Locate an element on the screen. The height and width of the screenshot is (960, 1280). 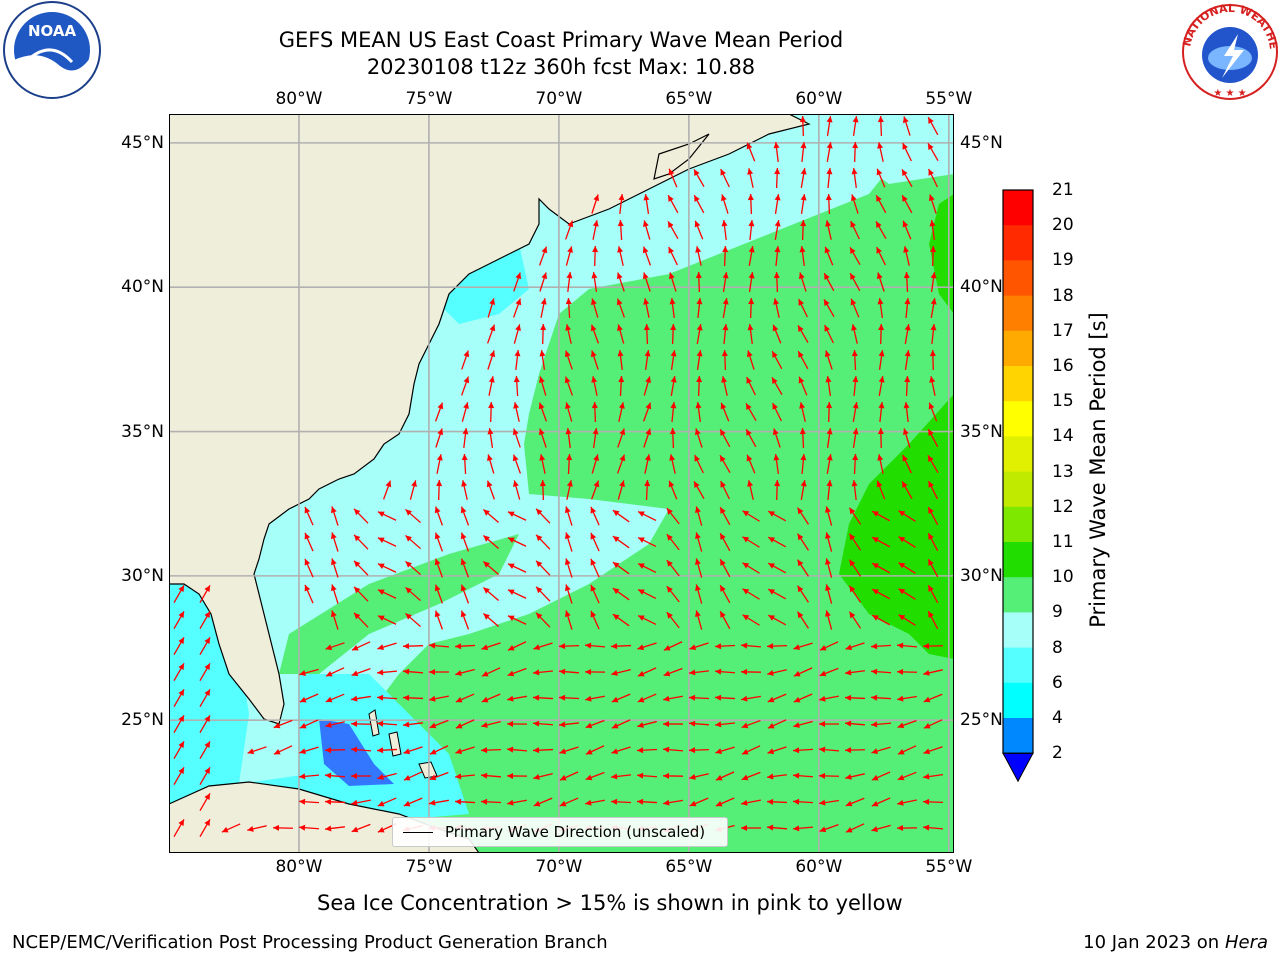
colorbar-tick-label: 21 is located at coordinates (1063, 190).